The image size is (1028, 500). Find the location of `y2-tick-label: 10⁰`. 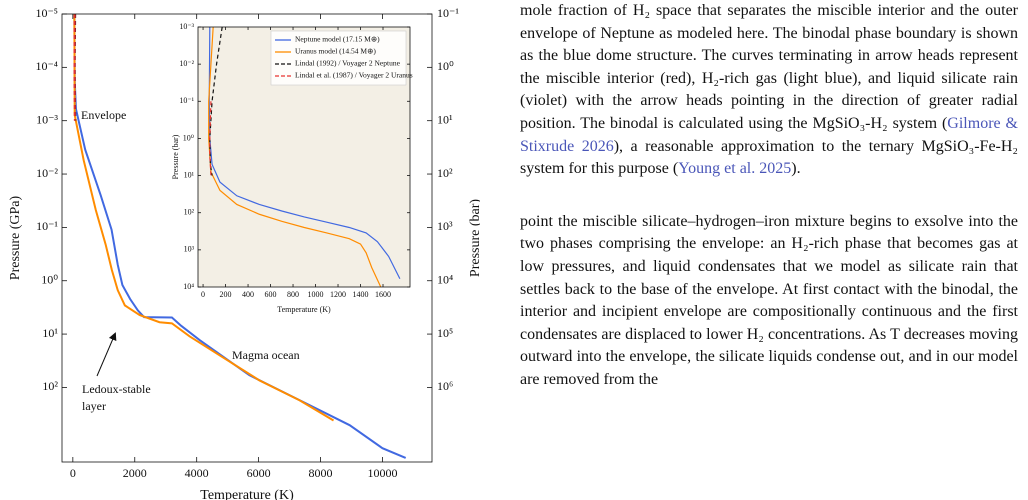

y2-tick-label: 10⁰ is located at coordinates (445, 66).